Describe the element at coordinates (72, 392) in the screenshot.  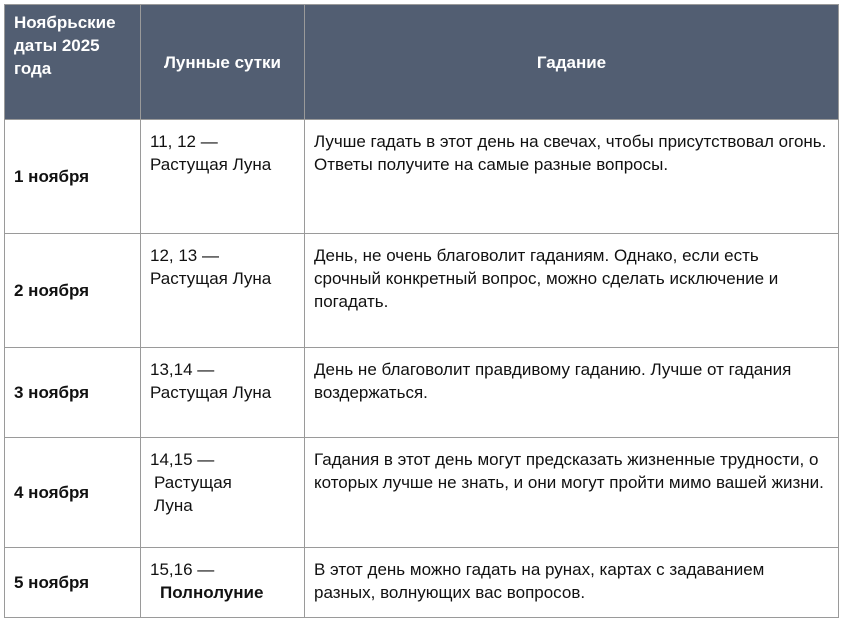
I see `date-cell: 3 ноября` at that location.